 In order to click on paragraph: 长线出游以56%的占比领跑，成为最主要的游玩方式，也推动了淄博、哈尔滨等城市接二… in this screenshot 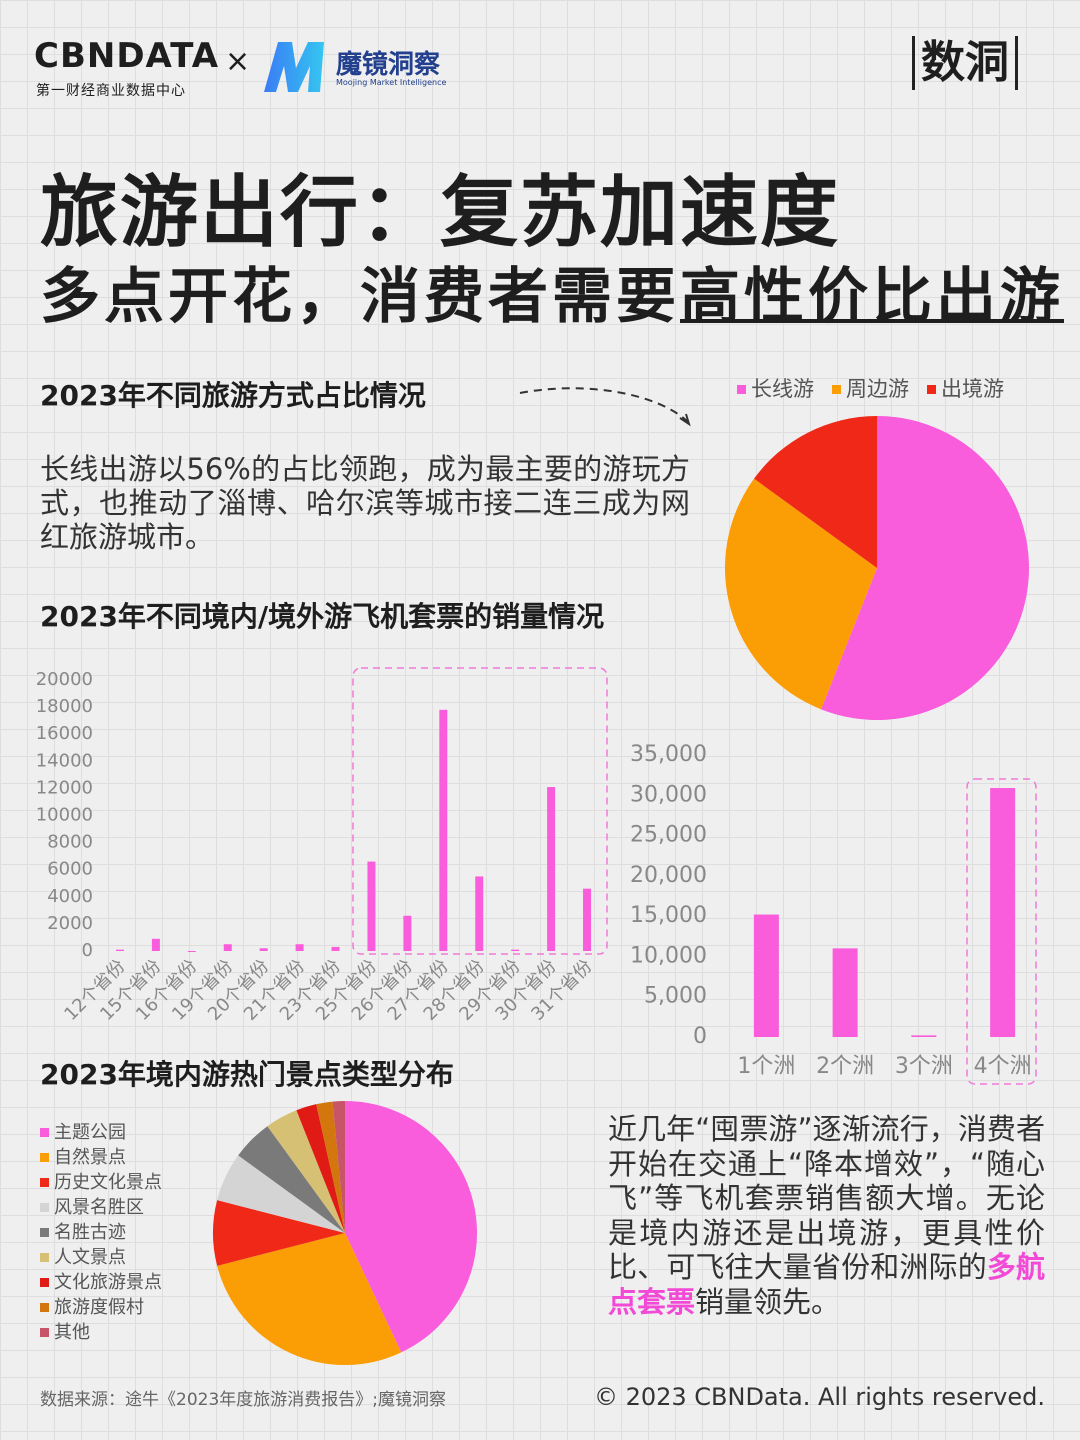, I will do `click(365, 503)`.